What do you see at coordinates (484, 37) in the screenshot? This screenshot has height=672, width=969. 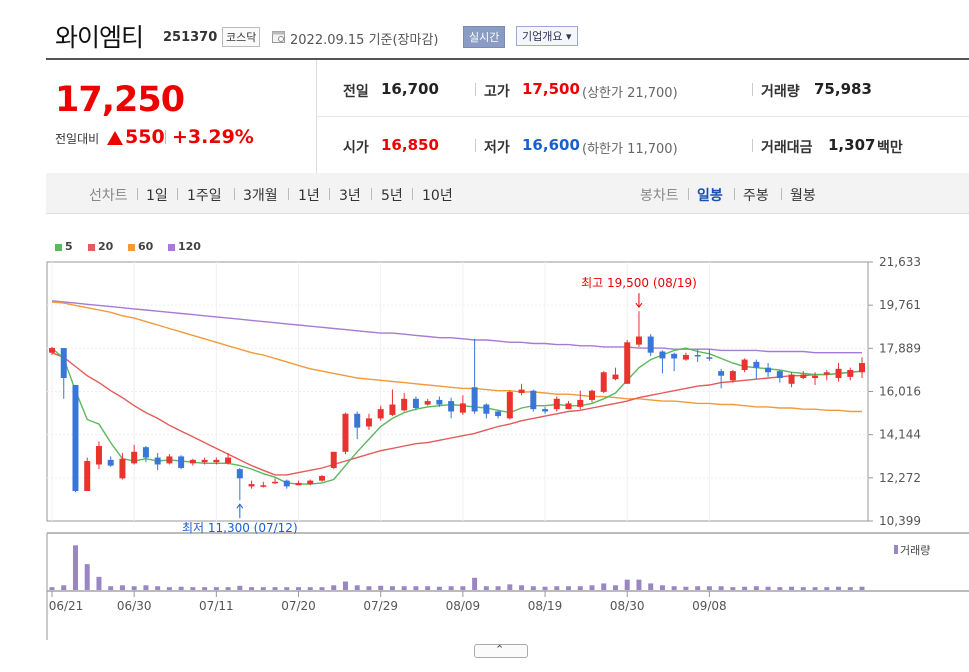 I see `realtime-button: 실시간` at bounding box center [484, 37].